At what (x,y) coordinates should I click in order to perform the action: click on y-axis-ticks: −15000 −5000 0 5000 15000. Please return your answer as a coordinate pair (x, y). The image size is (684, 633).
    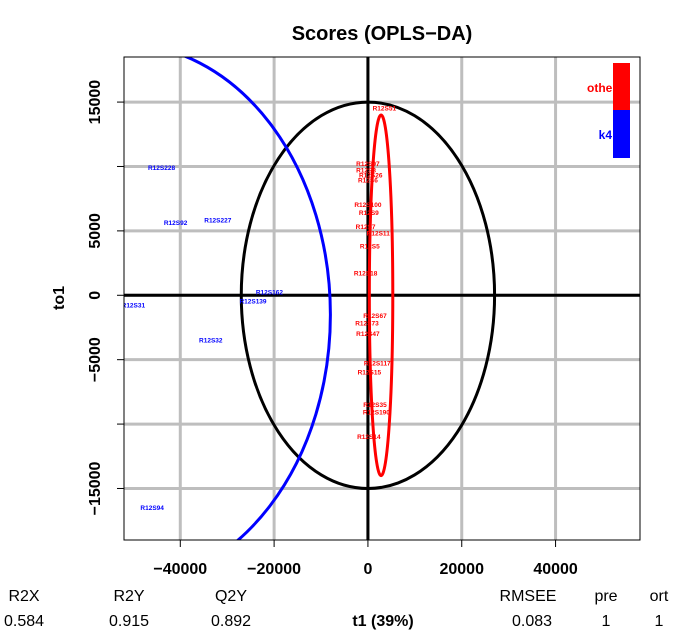
    Looking at the image, I should click on (105, 297).